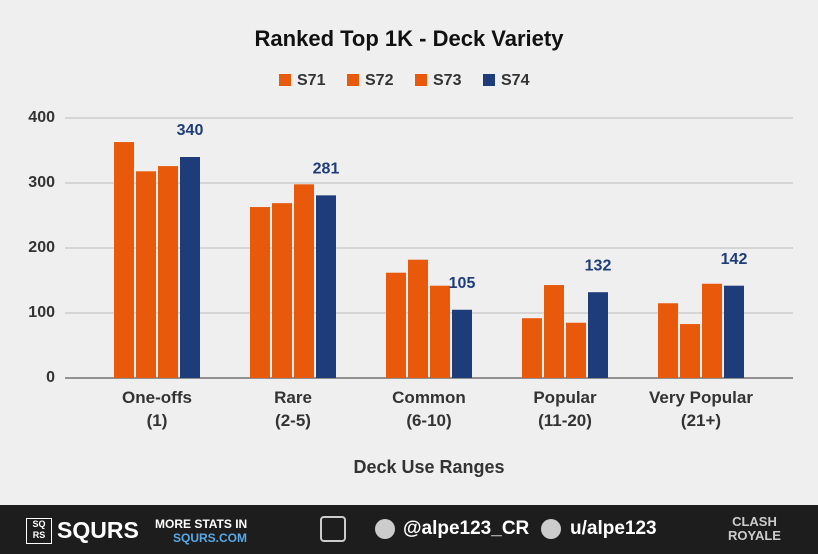 This screenshot has width=818, height=554. I want to click on data-label: 281, so click(326, 169).